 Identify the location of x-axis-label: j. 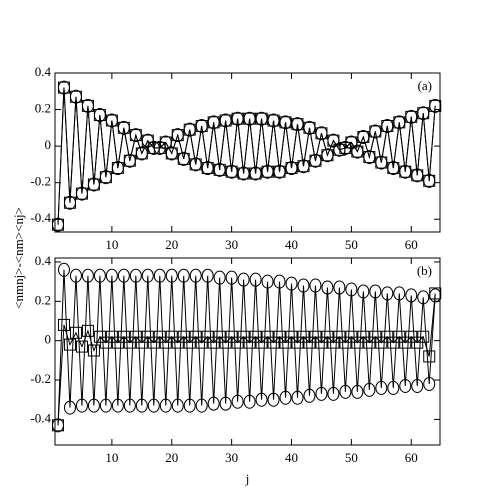
(247, 478).